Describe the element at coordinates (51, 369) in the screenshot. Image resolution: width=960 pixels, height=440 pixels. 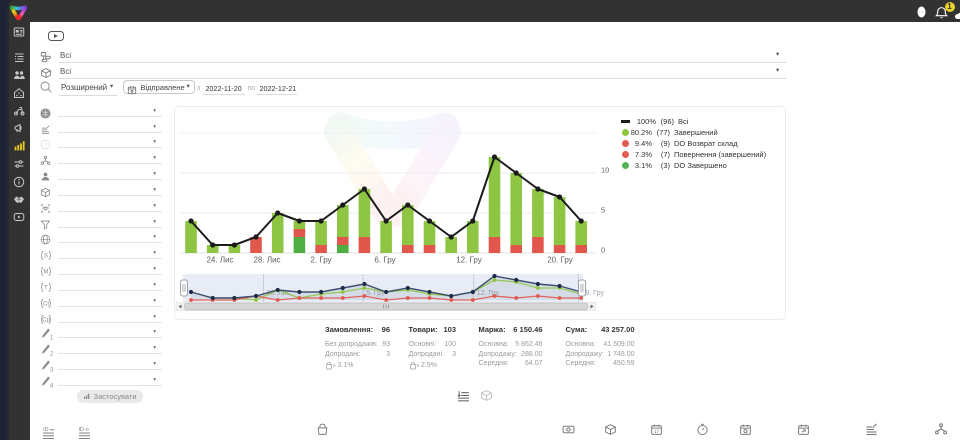
I see `svg-text: 3` at that location.